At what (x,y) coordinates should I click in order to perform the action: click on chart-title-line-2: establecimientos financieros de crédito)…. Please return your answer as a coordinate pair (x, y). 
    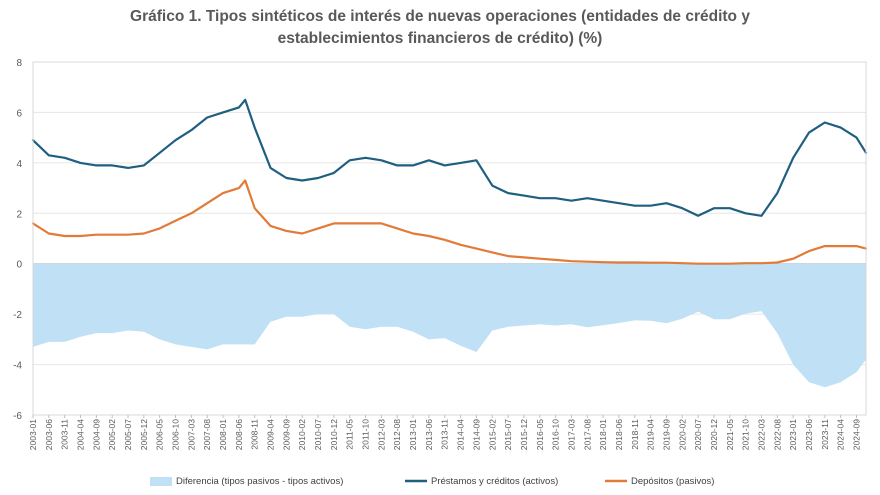
    Looking at the image, I should click on (440, 38).